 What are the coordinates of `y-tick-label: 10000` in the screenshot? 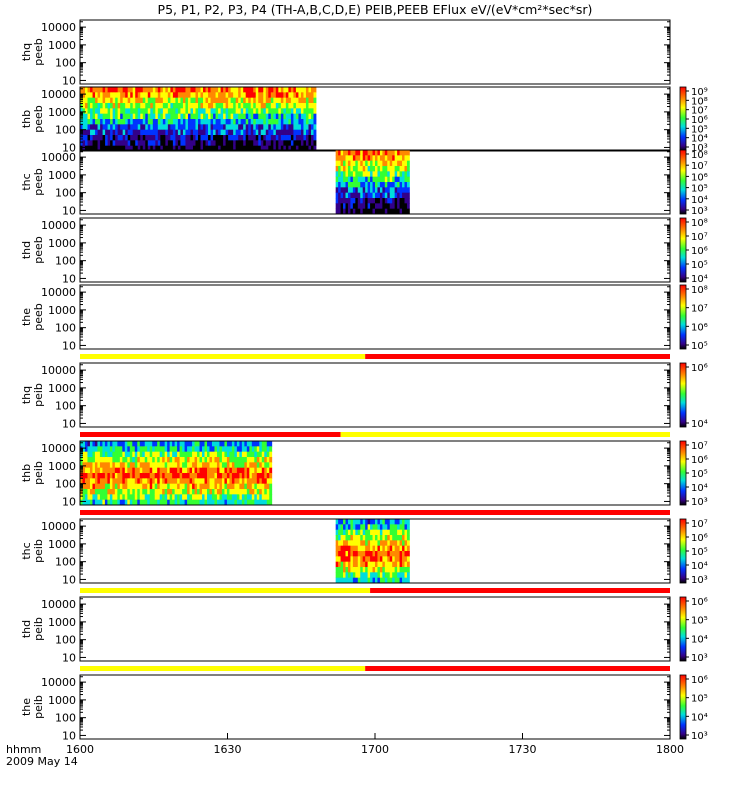 It's located at (58, 292).